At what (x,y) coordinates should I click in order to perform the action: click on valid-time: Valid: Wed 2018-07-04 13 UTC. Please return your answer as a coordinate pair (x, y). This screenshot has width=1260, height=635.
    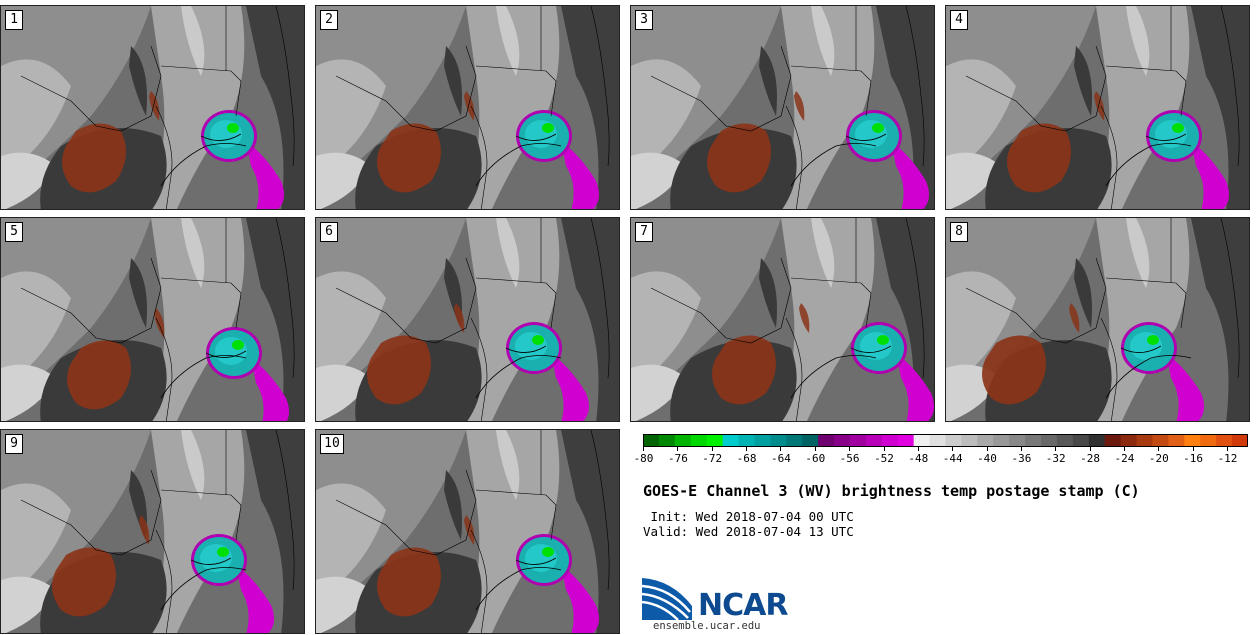
    Looking at the image, I should click on (748, 531).